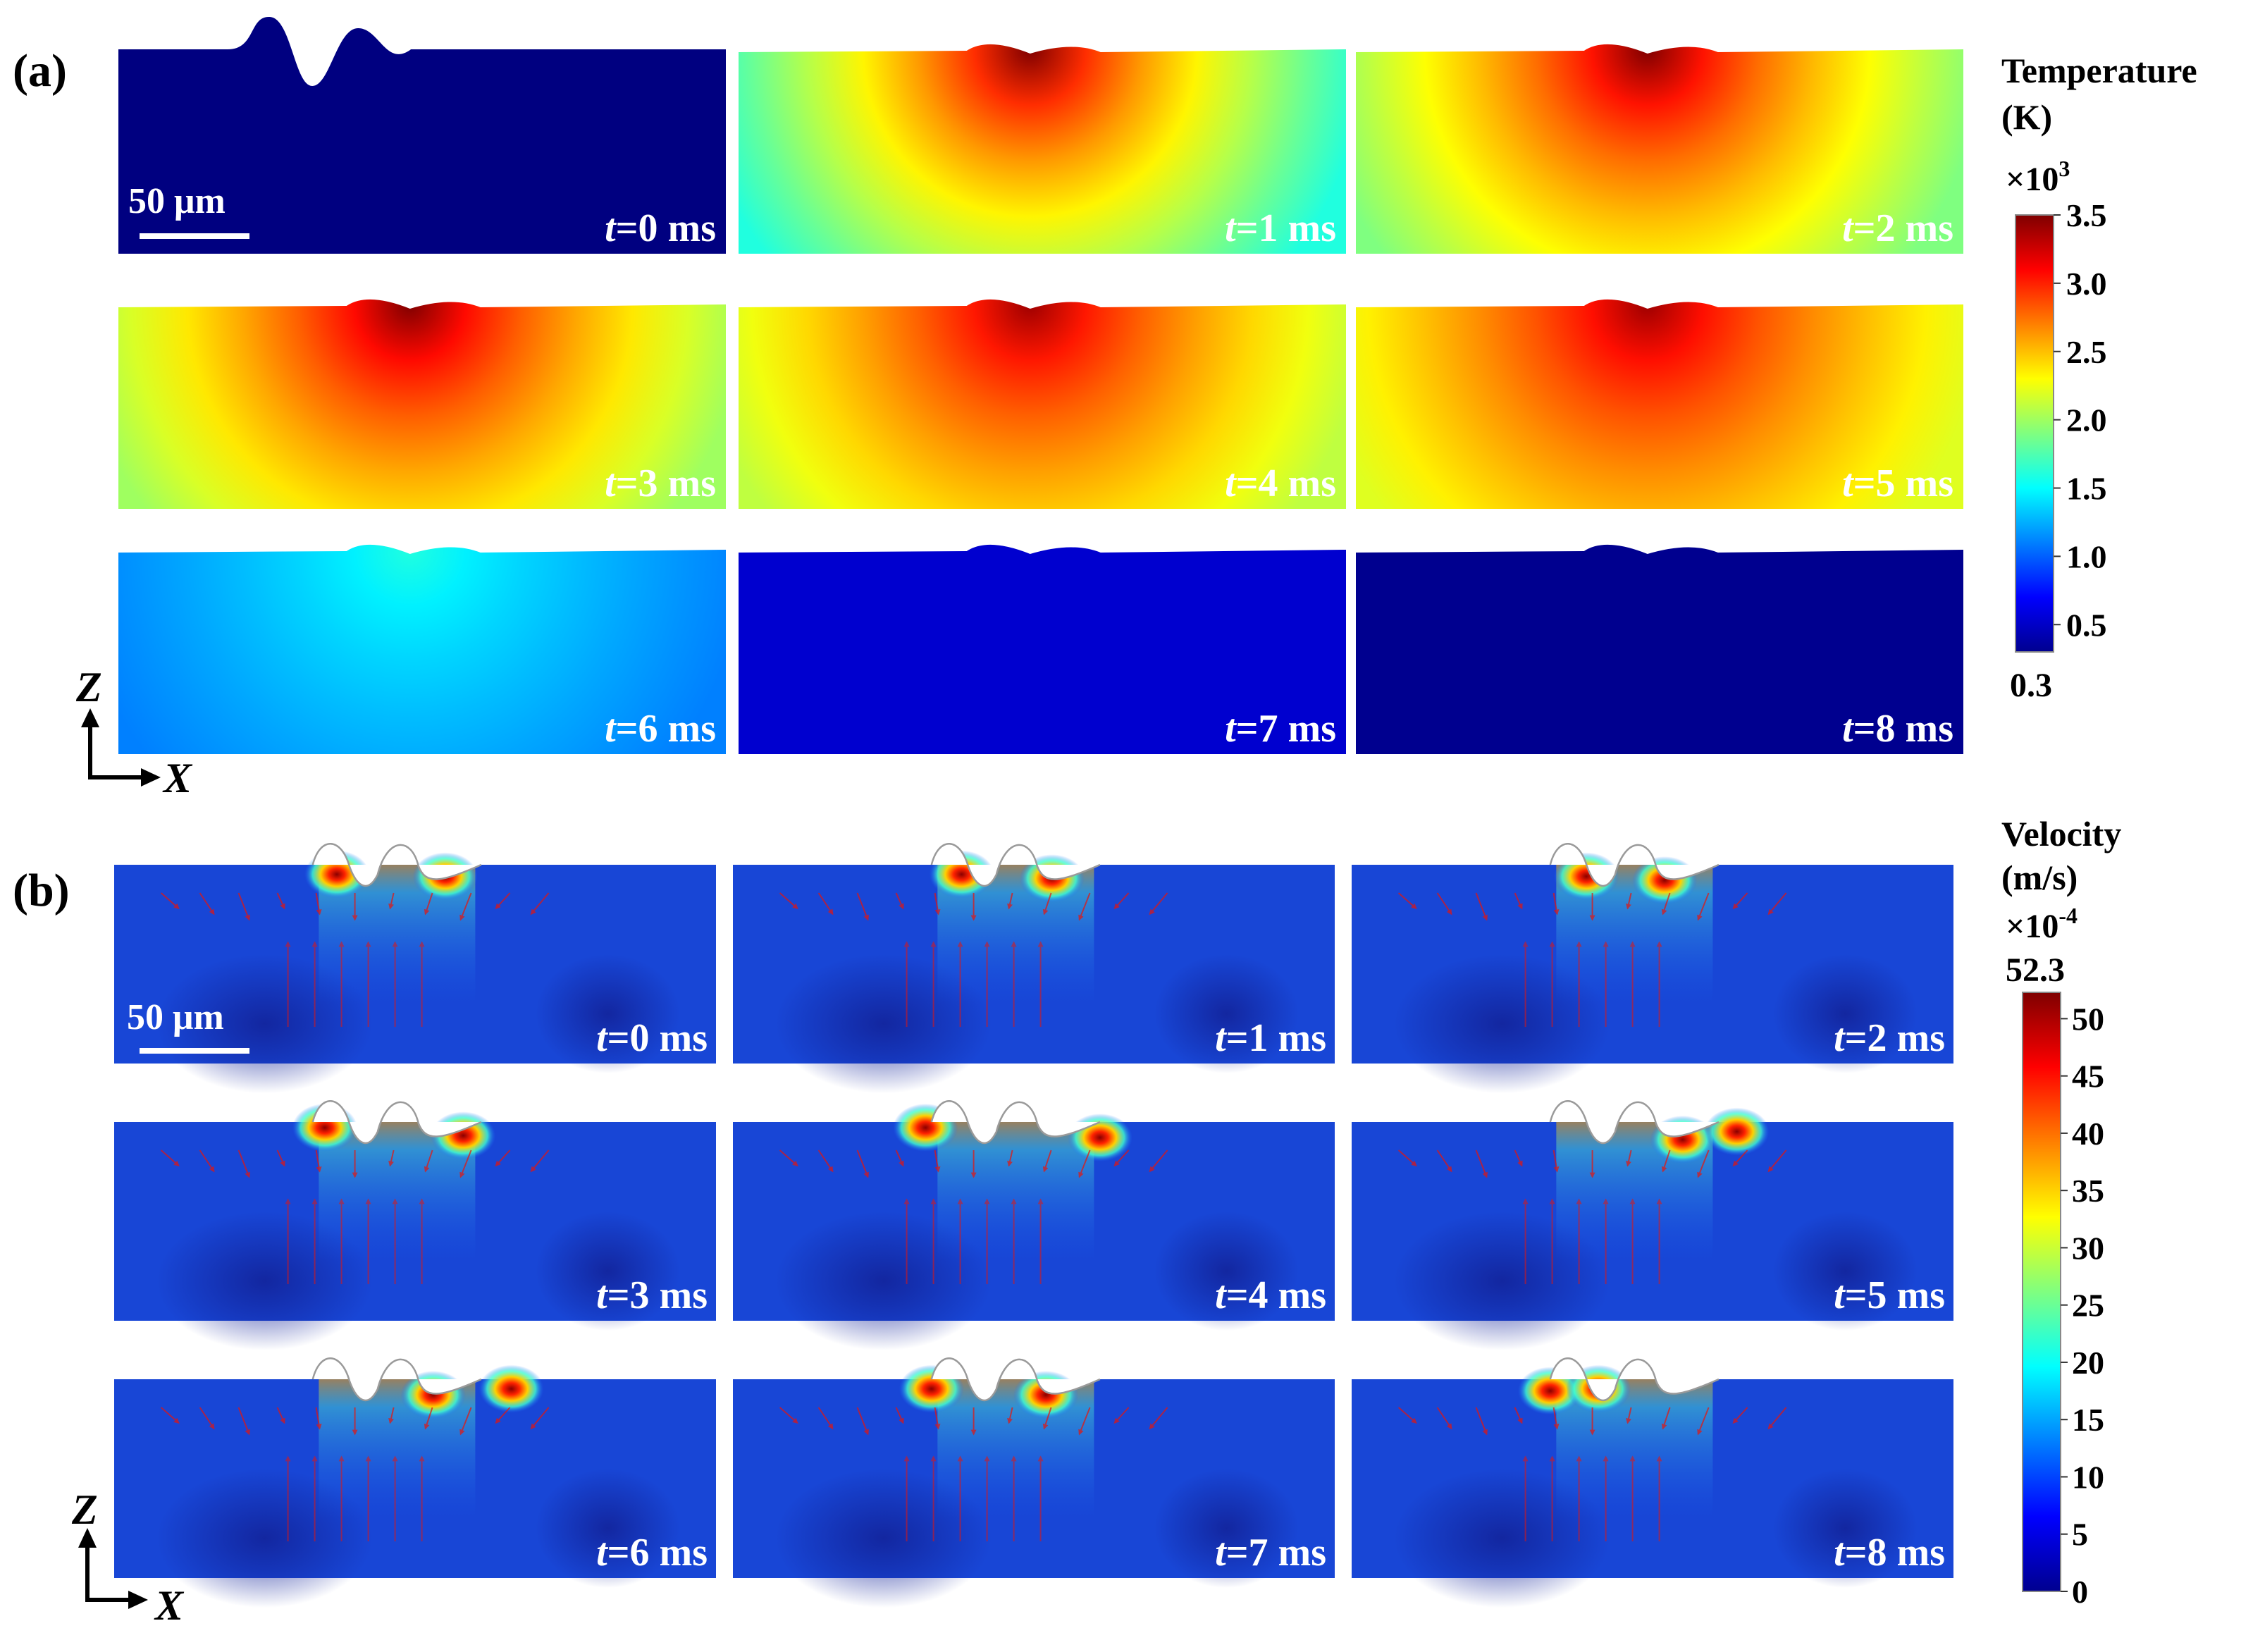  I want to click on colorbar-title-line2: (m/s), so click(2040, 877).